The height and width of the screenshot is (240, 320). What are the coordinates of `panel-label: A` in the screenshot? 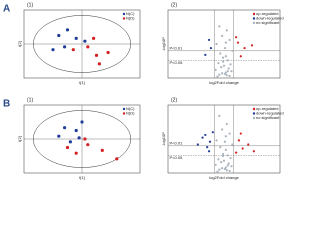 It's located at (6, 9).